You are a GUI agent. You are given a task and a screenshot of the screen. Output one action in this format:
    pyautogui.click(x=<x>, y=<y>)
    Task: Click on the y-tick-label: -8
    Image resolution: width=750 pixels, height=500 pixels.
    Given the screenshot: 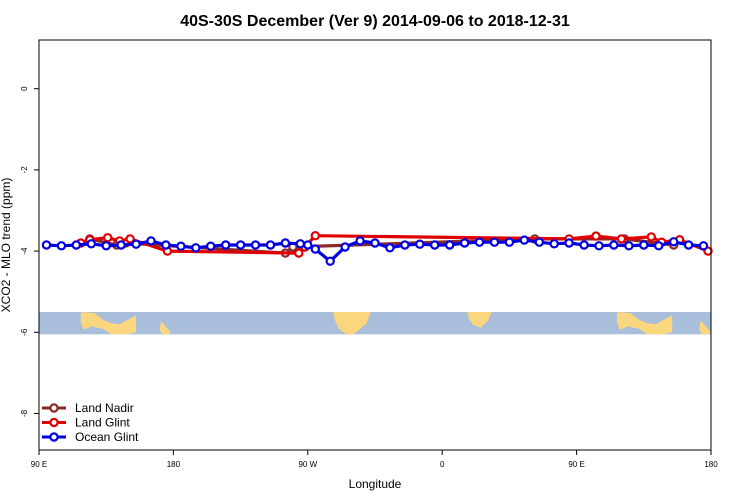 What is the action you would take?
    pyautogui.click(x=24, y=413)
    